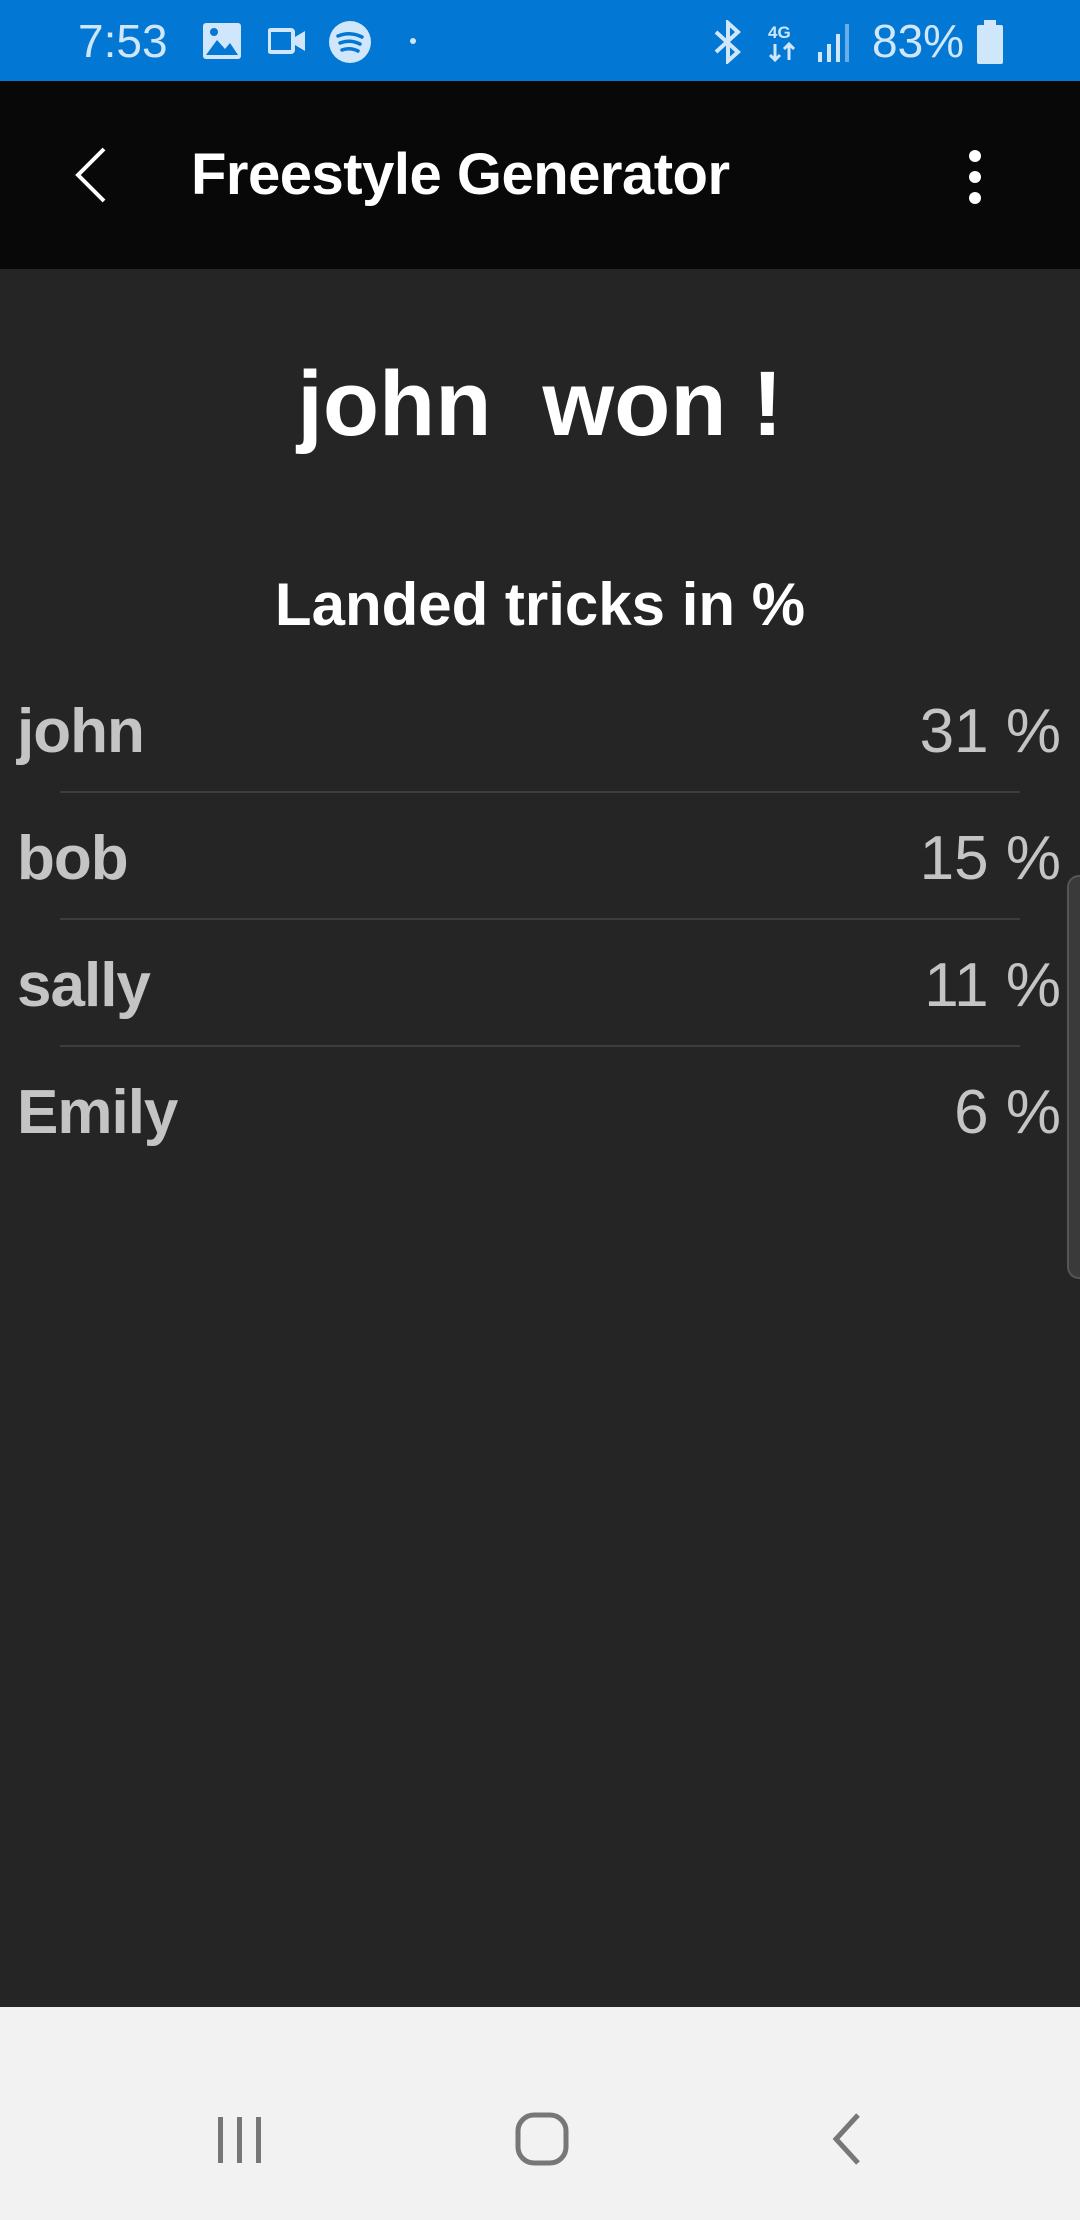 The image size is (1080, 2220). I want to click on player-percent: 11 %, so click(992, 985).